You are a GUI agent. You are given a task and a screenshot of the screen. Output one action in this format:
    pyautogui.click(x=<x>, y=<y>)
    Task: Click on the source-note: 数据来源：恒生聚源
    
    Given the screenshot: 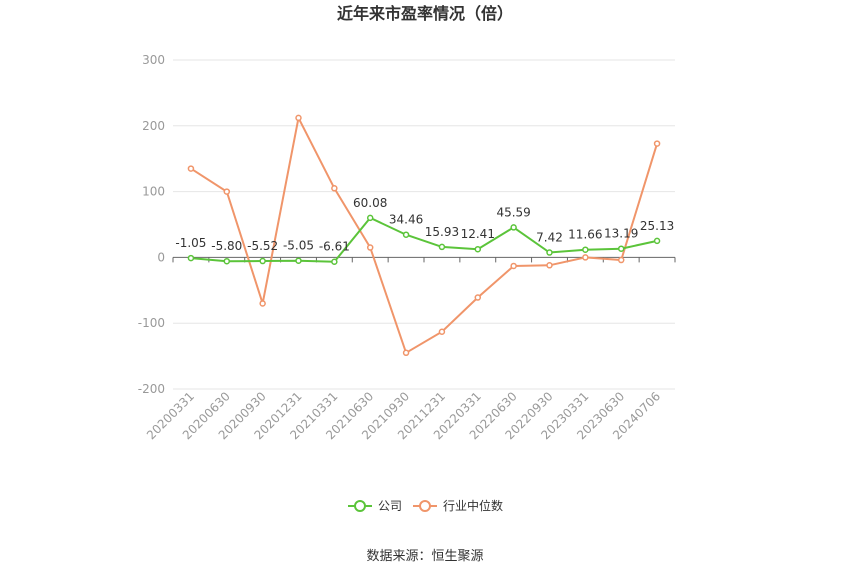 What is the action you would take?
    pyautogui.click(x=424, y=556)
    